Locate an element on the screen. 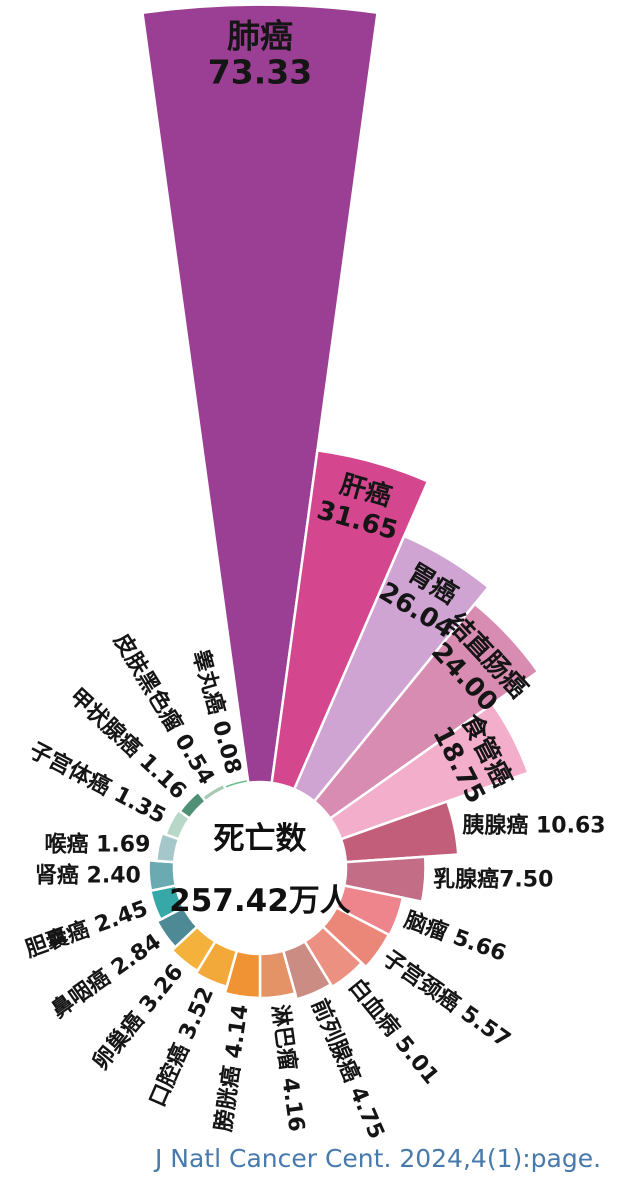 Image resolution: width=643 pixels, height=1196 pixels. wedge-label-肾癌: 肾癌 2.40 is located at coordinates (88, 876).